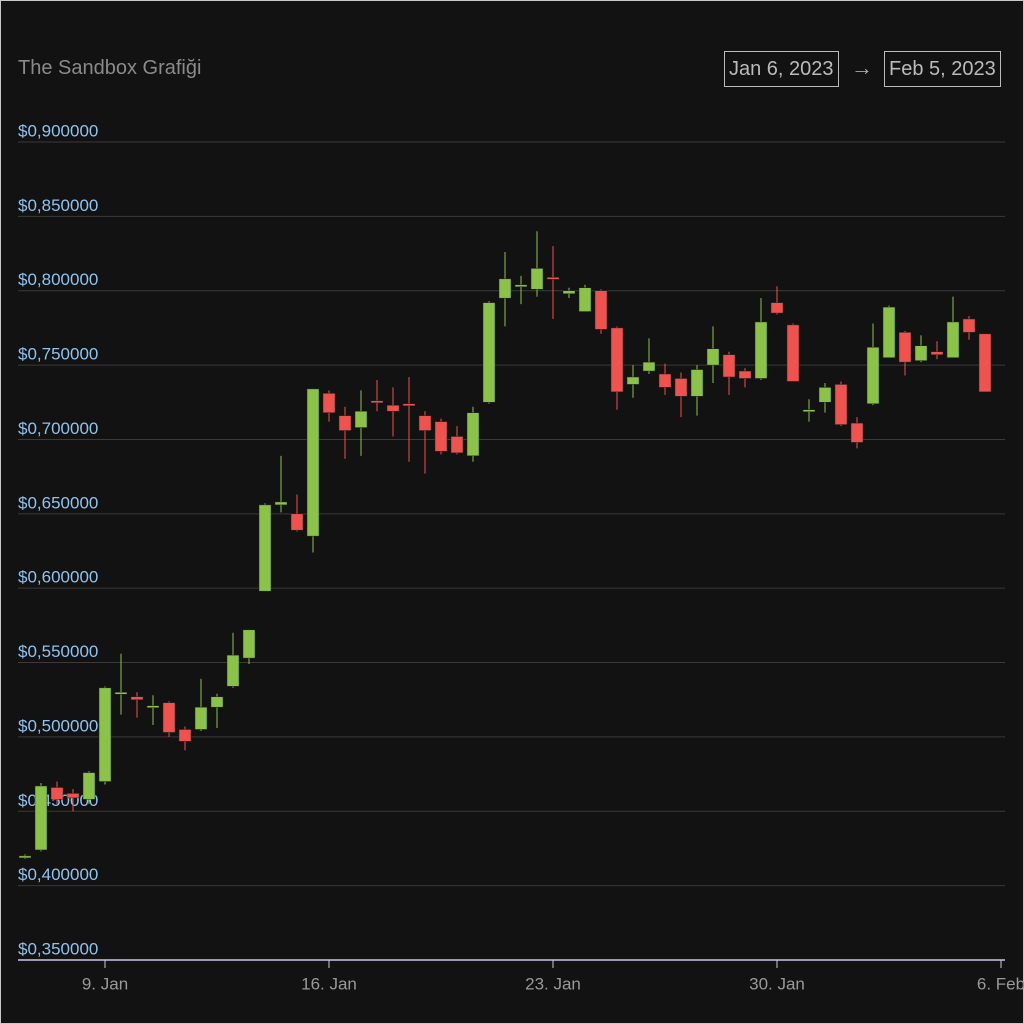  I want to click on x-tick-label: 30. Jan, so click(777, 983).